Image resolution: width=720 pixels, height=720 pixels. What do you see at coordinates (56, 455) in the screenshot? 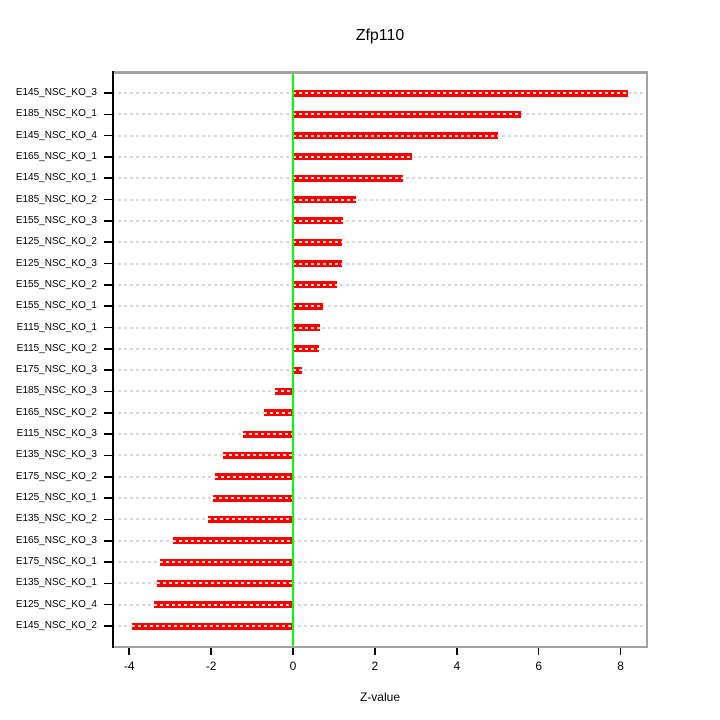
I see `category-label: E135_NSC_KO_3` at bounding box center [56, 455].